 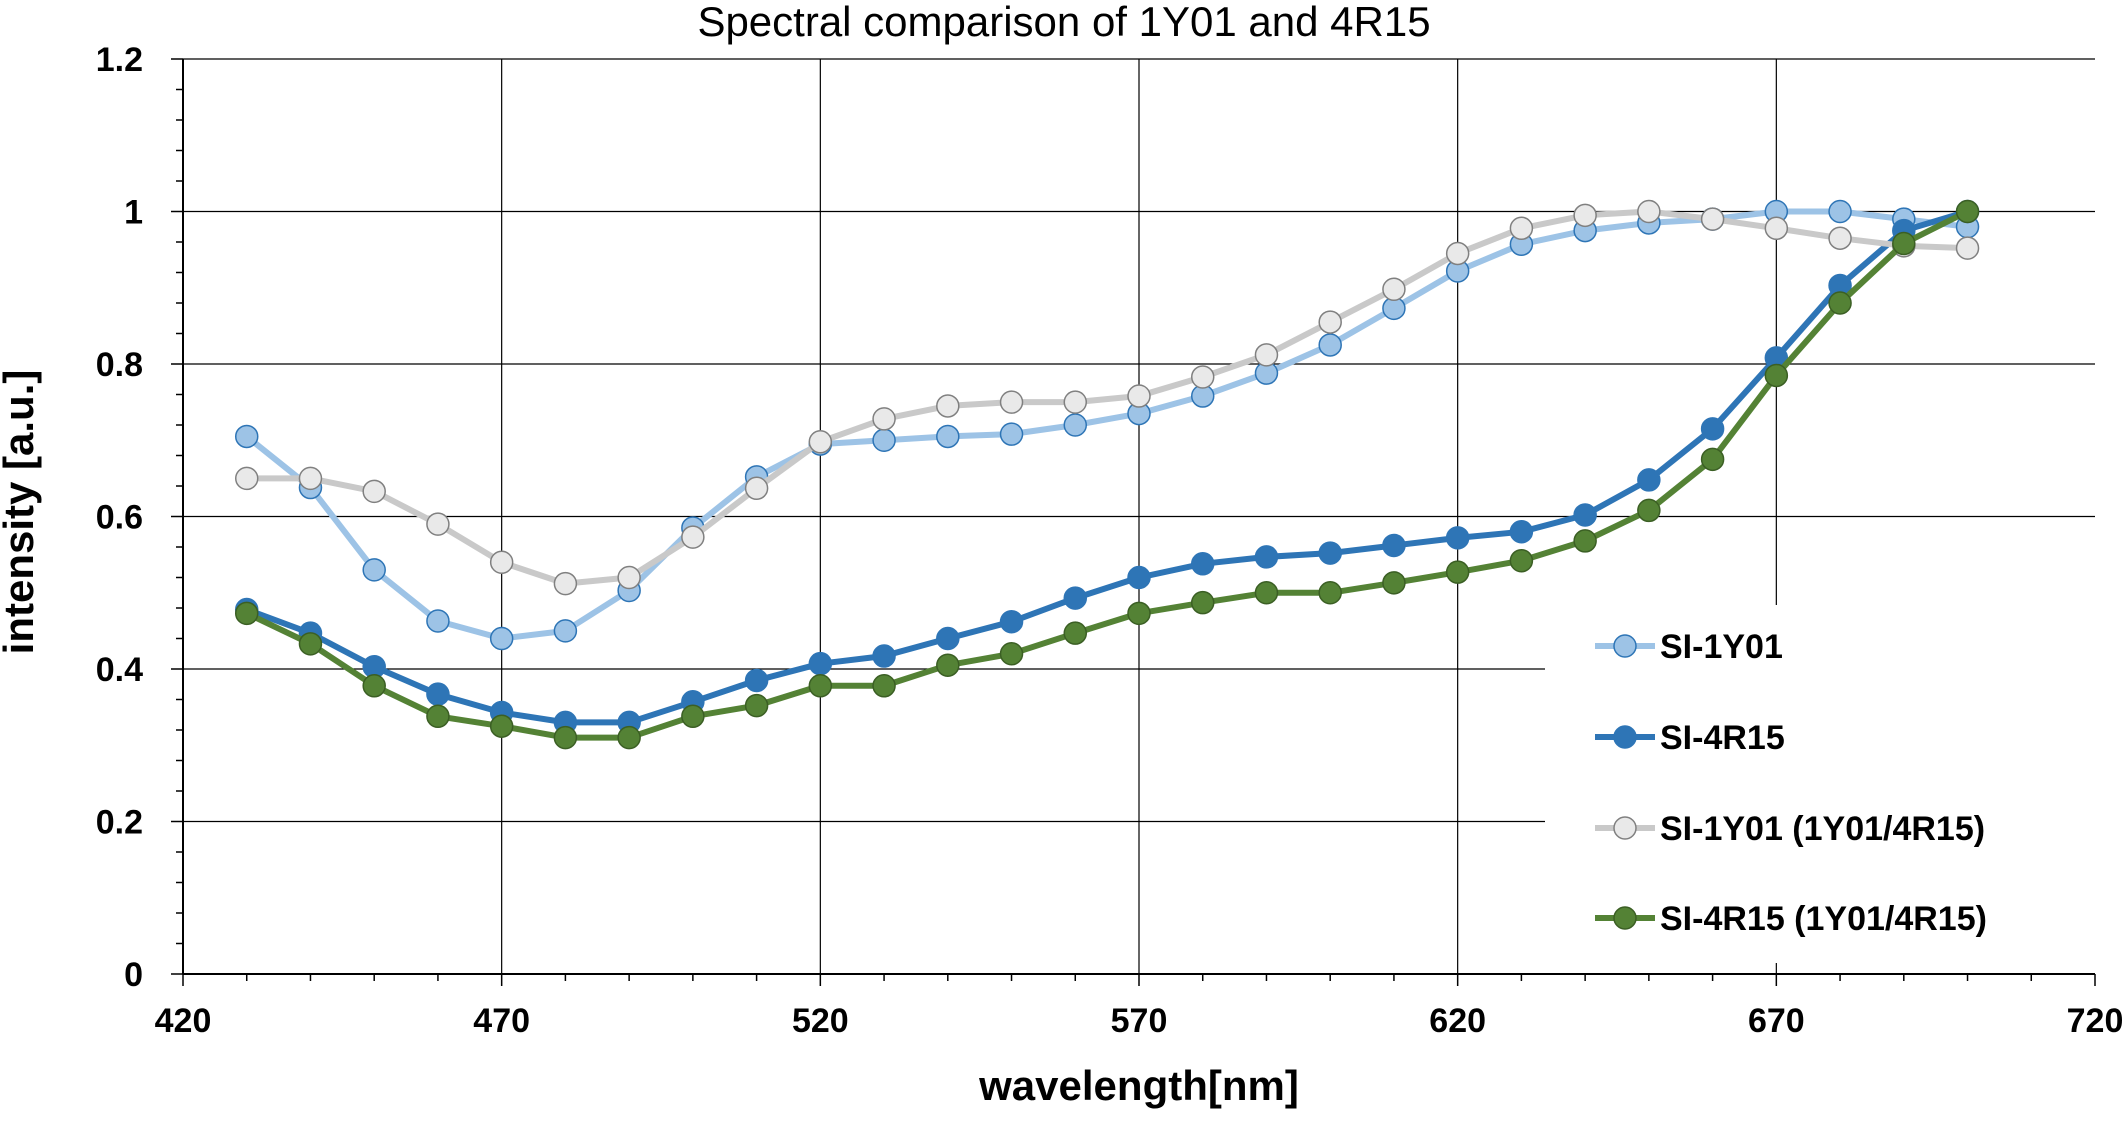 I want to click on x-tick-label: 720, so click(x=2095, y=1021).